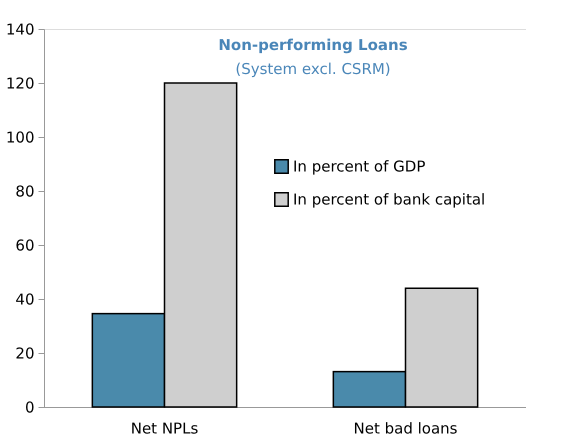 This screenshot has height=441, width=563. Describe the element at coordinates (24, 191) in the screenshot. I see `y-tick-label: 80` at that location.